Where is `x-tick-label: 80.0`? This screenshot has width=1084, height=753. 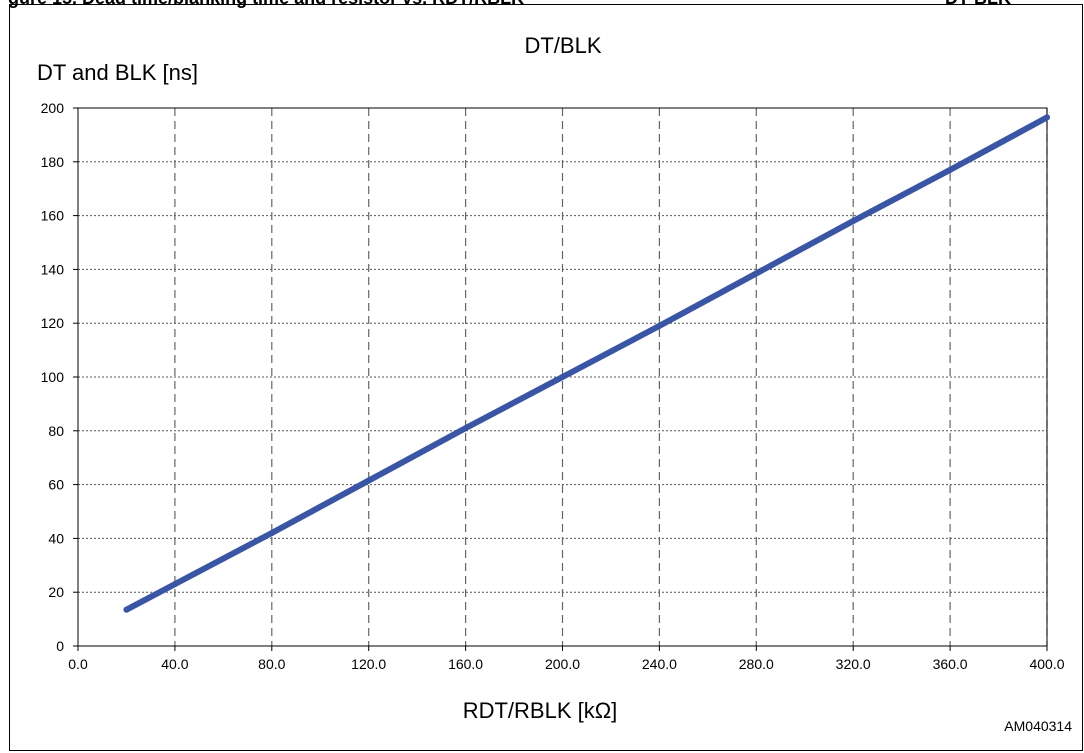
x-tick-label: 80.0 is located at coordinates (271, 664).